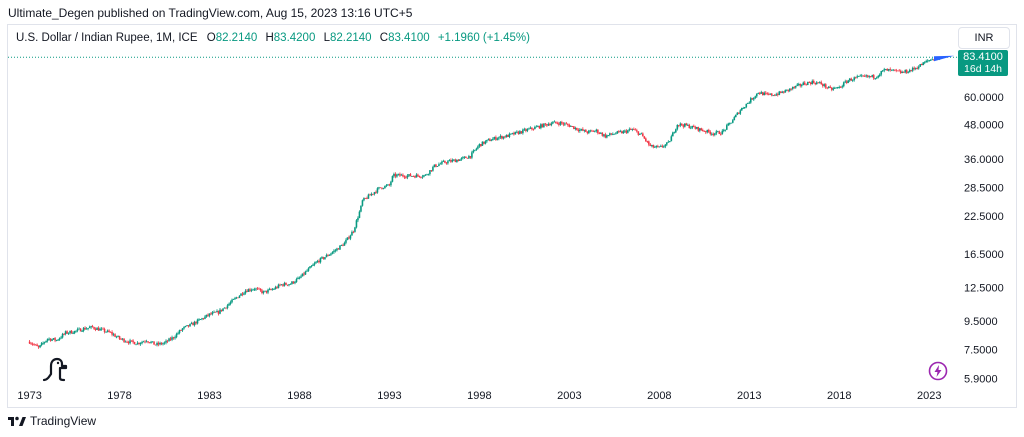 This screenshot has height=437, width=1024. I want to click on x-tick-label: 2003, so click(569, 396).